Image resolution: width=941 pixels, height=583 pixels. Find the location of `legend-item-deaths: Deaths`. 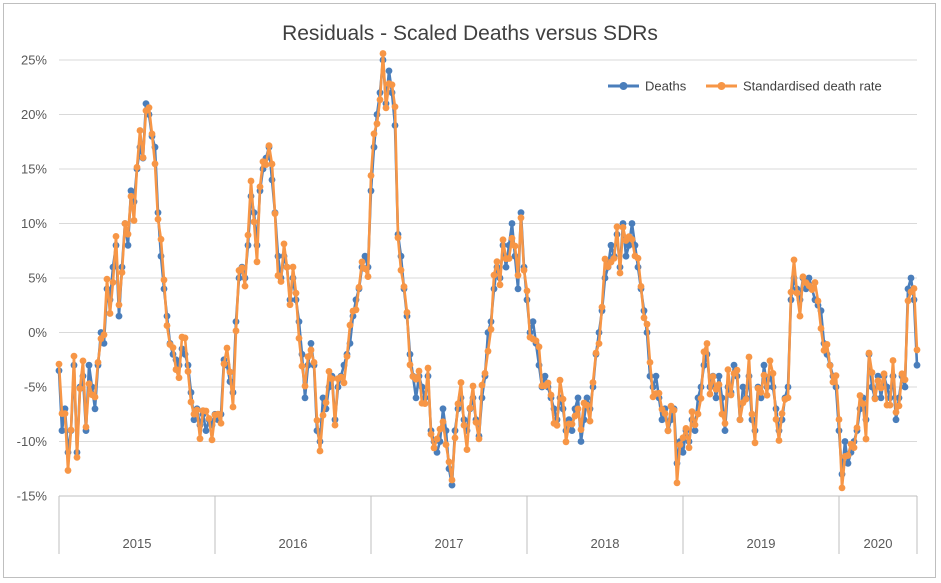

legend-item-deaths: Deaths is located at coordinates (647, 86).